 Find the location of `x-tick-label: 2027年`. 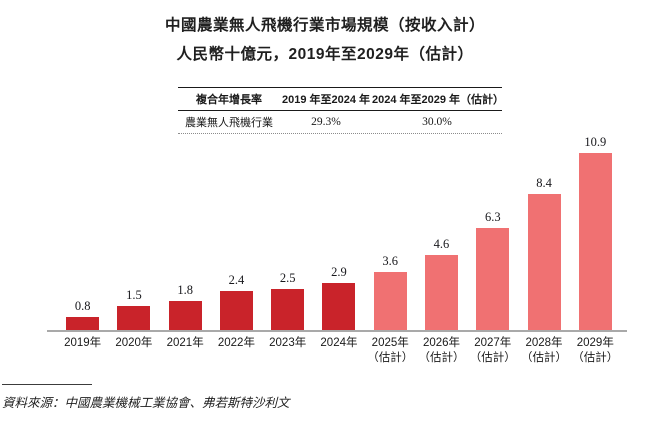

x-tick-label: 2027年 is located at coordinates (493, 343).